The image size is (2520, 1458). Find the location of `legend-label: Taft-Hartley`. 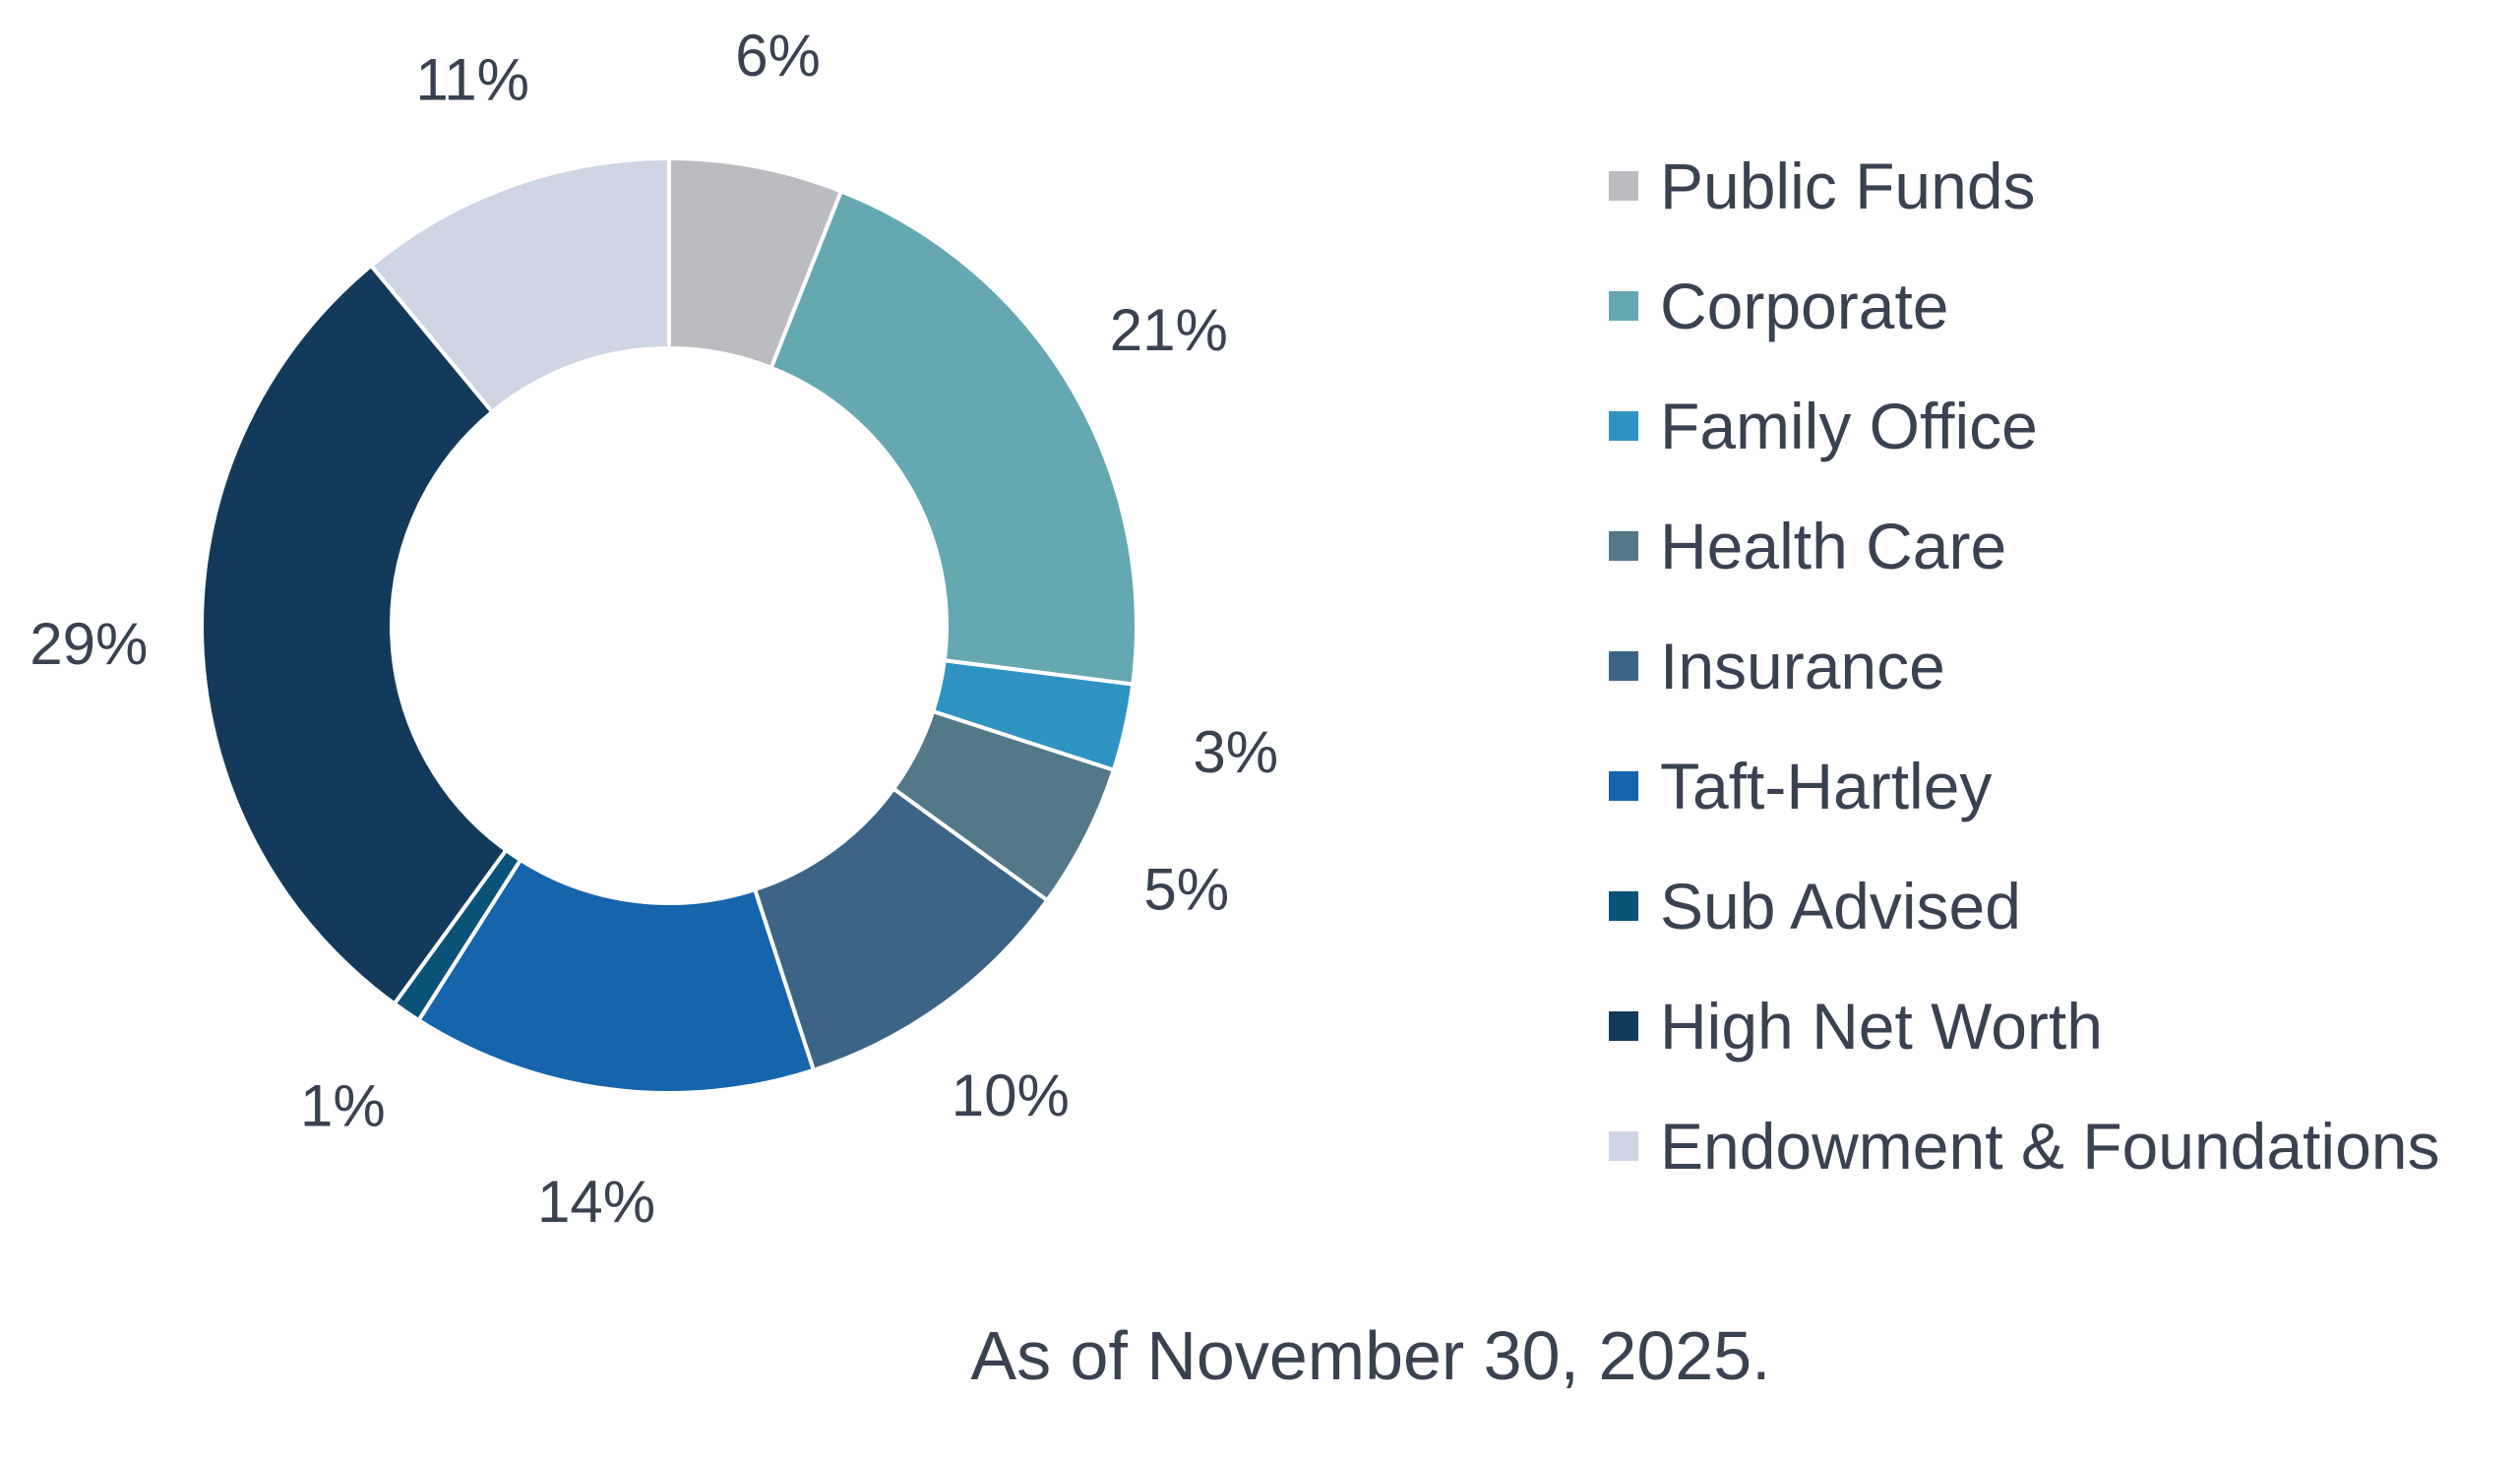

legend-label: Taft-Hartley is located at coordinates (1826, 786).